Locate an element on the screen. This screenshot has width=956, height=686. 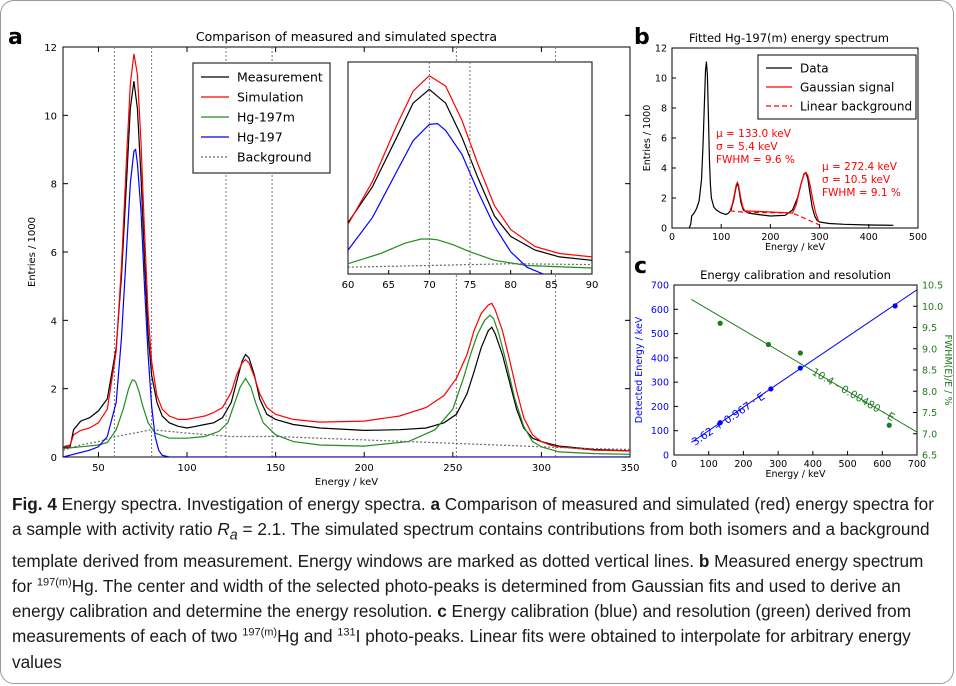
panel-b-series-gaussian-signal is located at coordinates (774, 196).